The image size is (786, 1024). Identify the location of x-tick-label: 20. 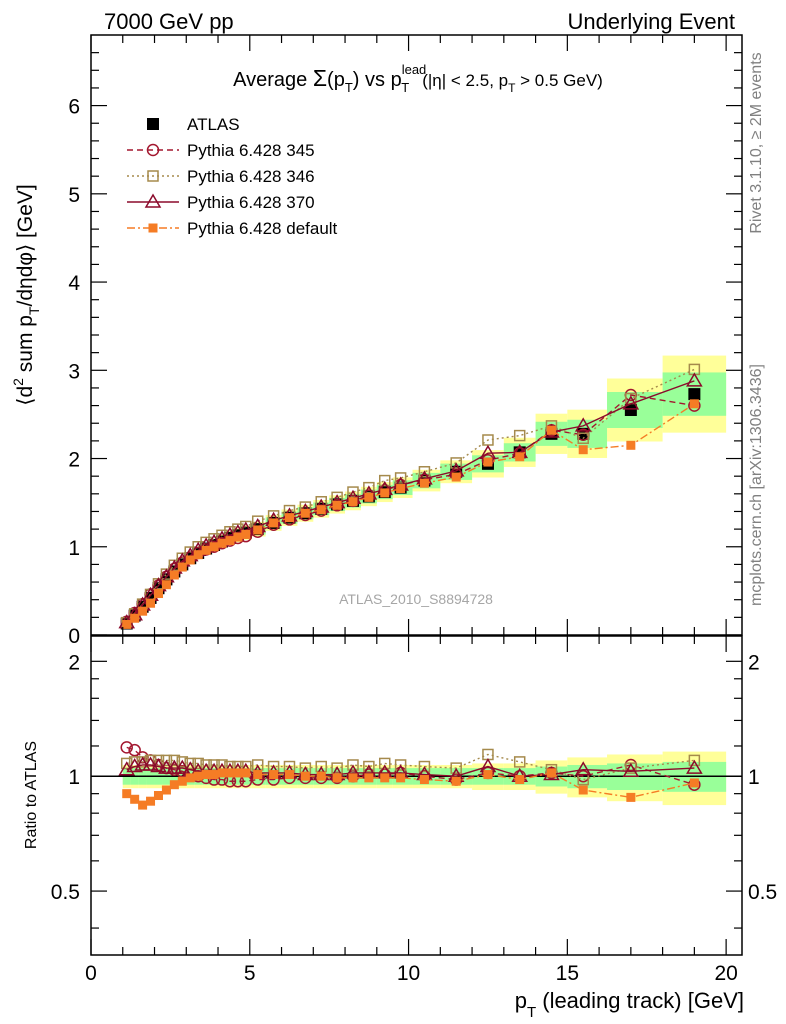
(725, 973).